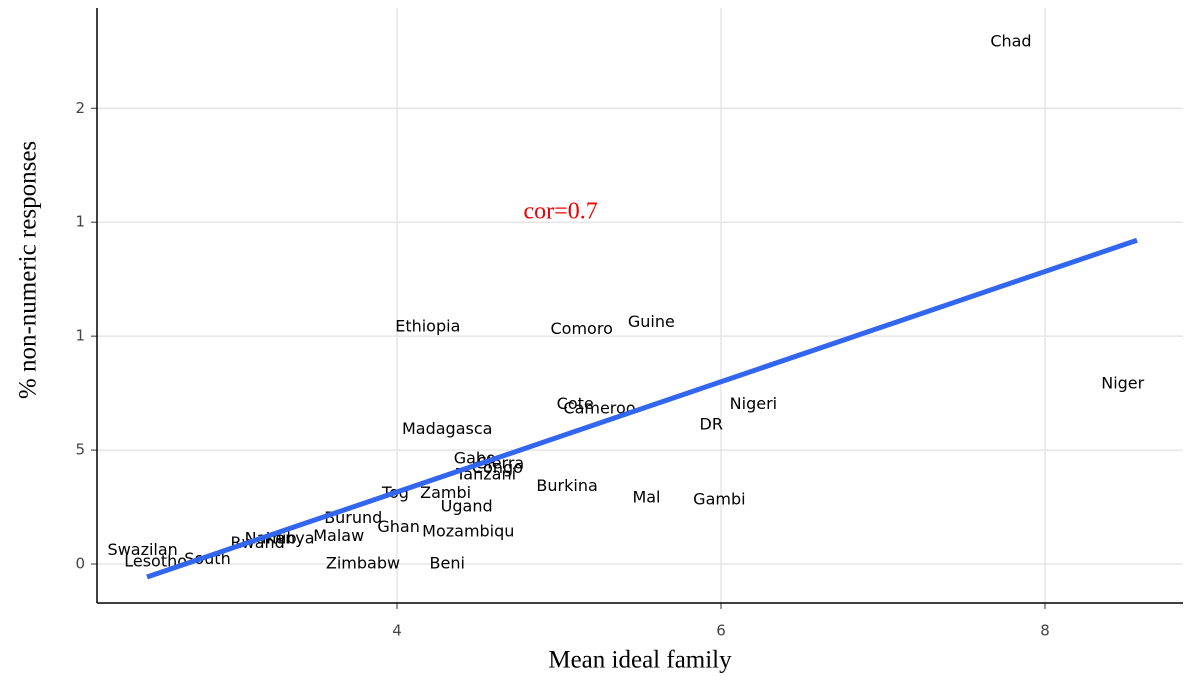 The width and height of the screenshot is (1186, 680). Describe the element at coordinates (143, 549) in the screenshot. I see `point-label: Swazilan` at that location.